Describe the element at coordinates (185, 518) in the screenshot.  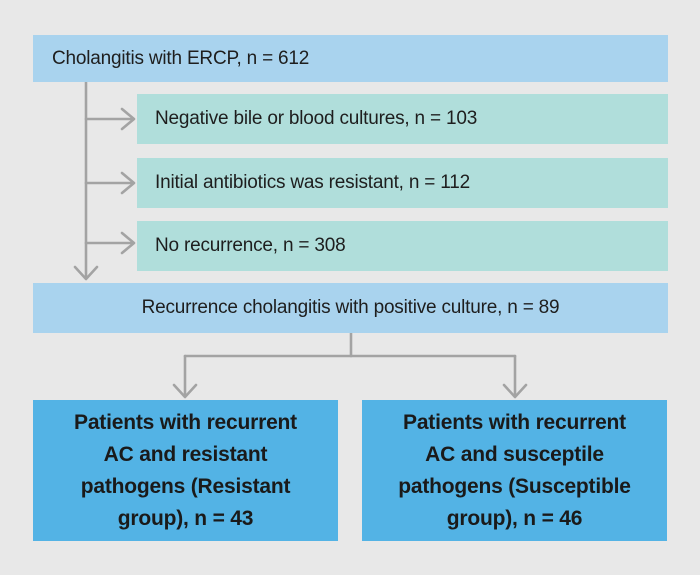
I see `resistant-group-line-4: group), n = 43` at that location.